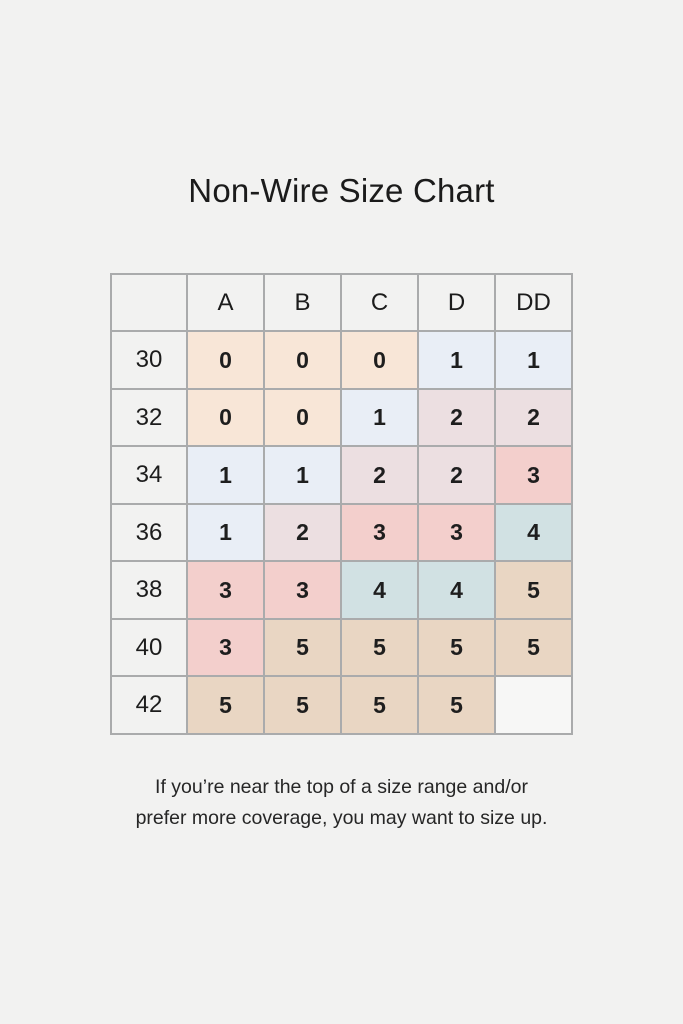 The image size is (683, 1024). What do you see at coordinates (149, 475) in the screenshot?
I see `row-label-34: 34` at bounding box center [149, 475].